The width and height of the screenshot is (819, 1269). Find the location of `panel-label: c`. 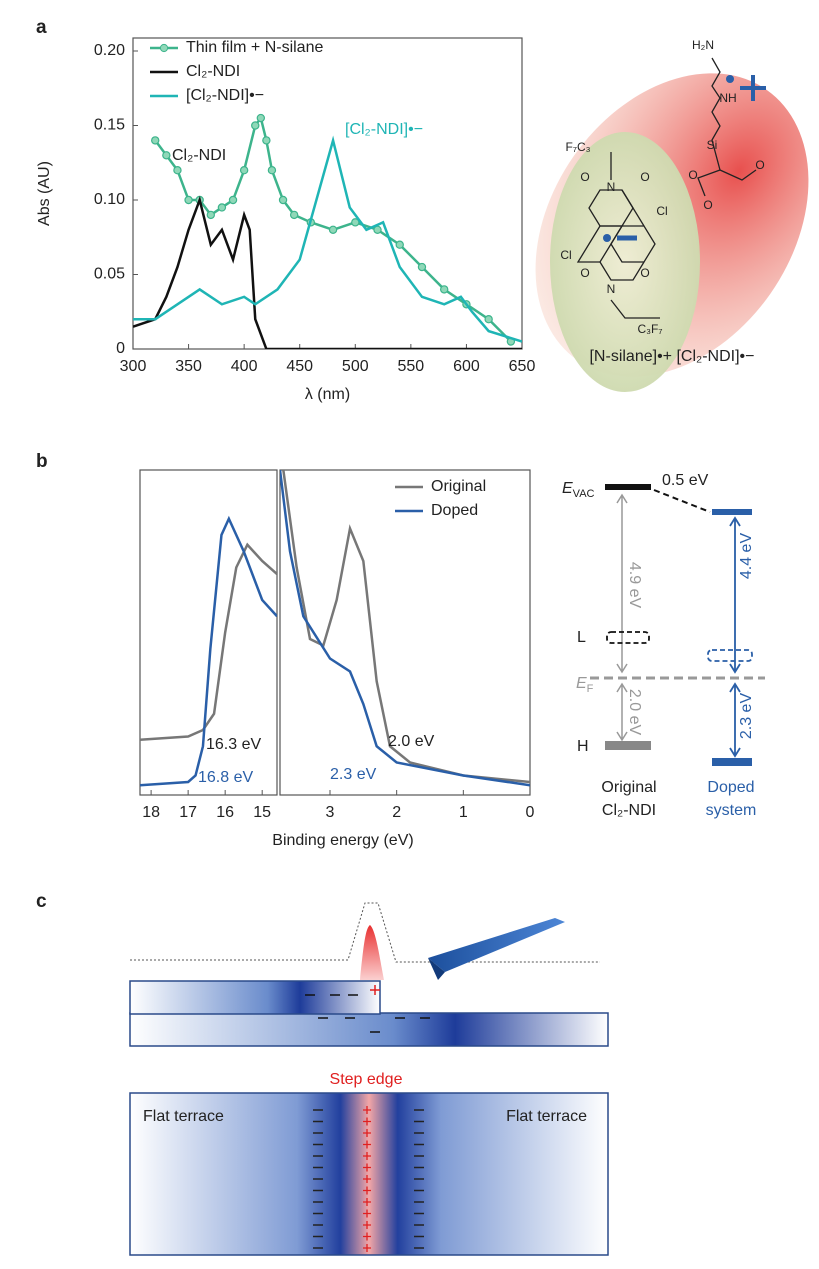

panel-label: c is located at coordinates (41, 901).